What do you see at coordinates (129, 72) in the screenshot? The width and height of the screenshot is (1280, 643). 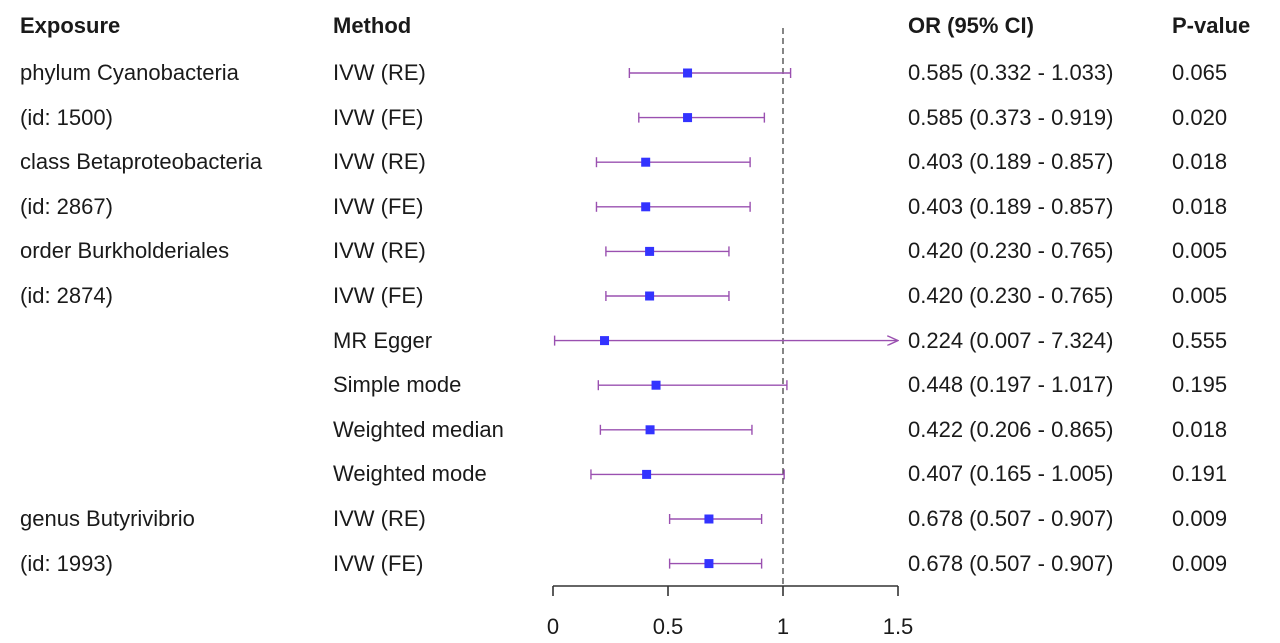 I see `exposure-label: phylum Cyanobacteria` at bounding box center [129, 72].